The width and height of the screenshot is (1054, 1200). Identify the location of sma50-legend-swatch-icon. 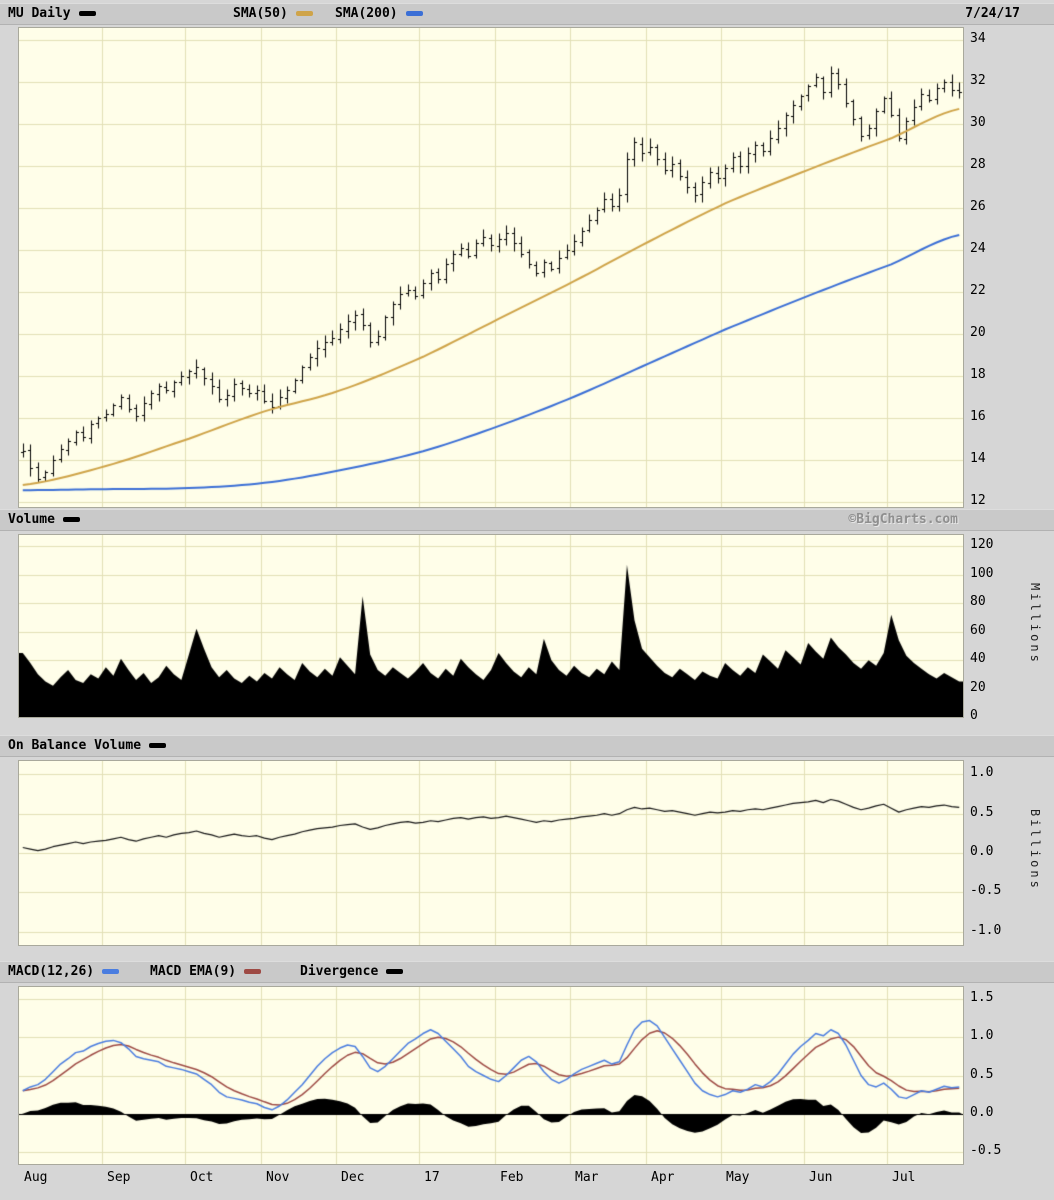
(304, 13).